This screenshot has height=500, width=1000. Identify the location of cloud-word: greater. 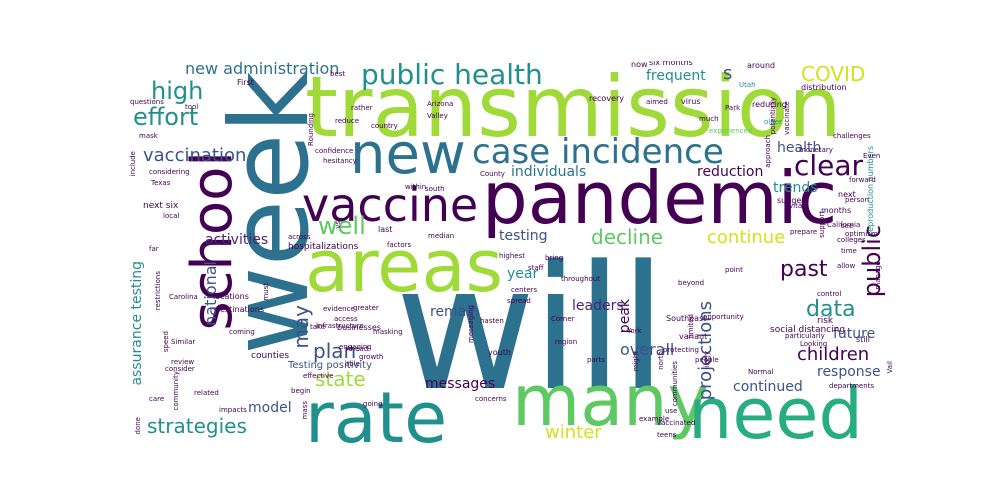
(366, 308).